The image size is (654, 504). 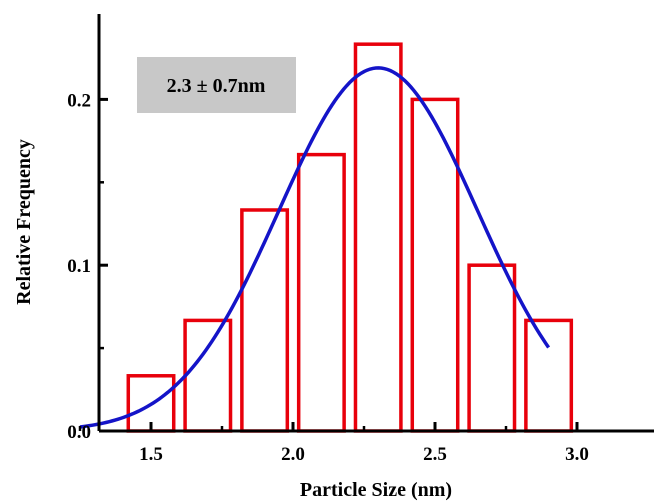 What do you see at coordinates (79, 100) in the screenshot?
I see `y-tick-label: 0.2` at bounding box center [79, 100].